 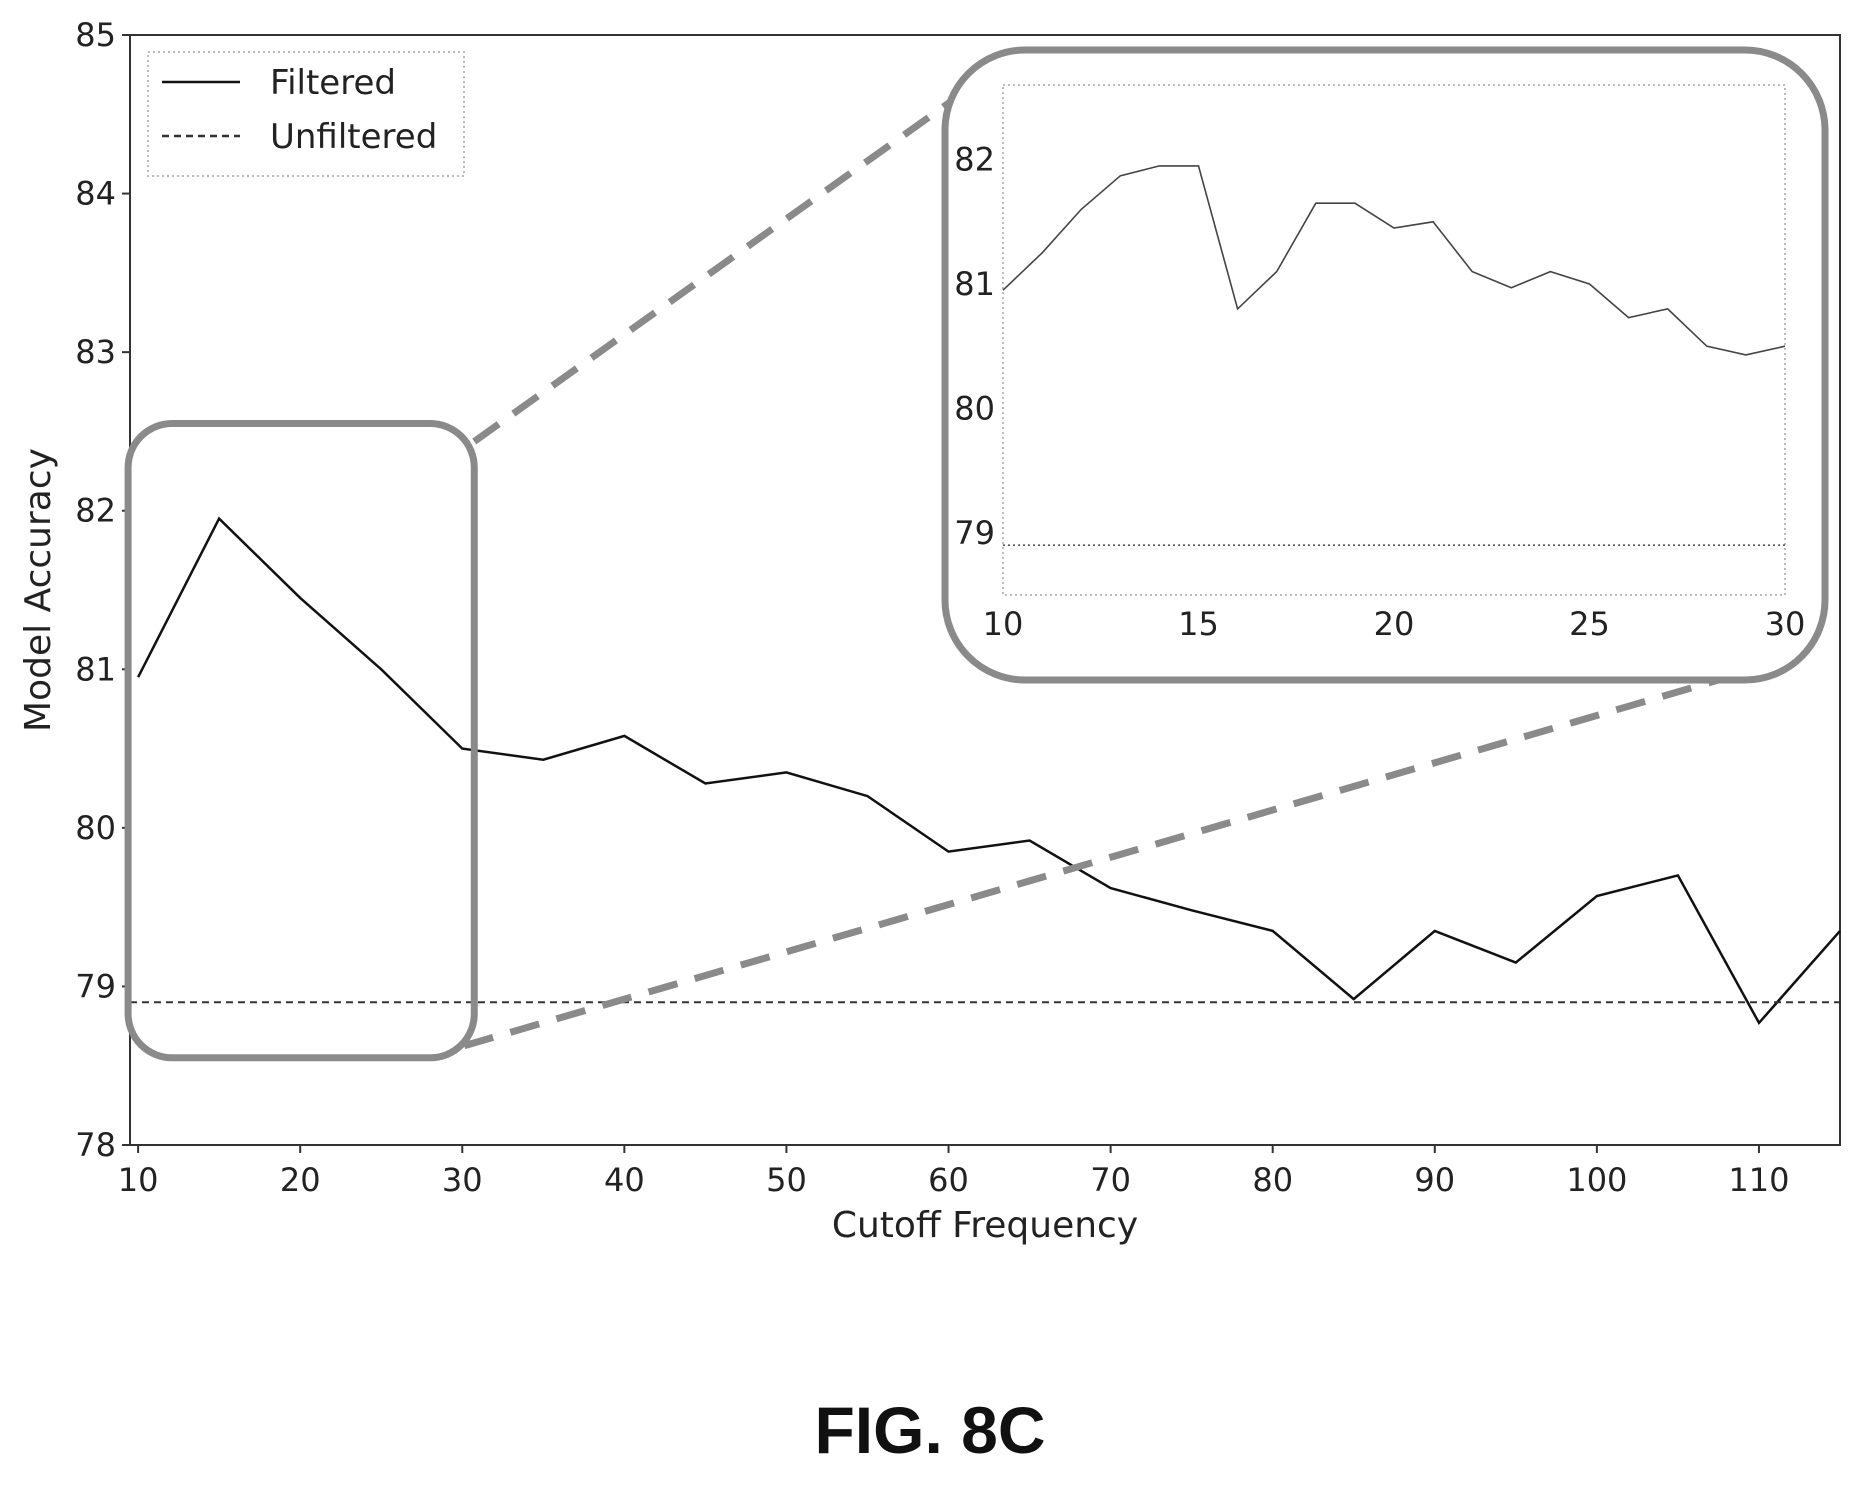 I want to click on main-y-tick-label: 78, so click(x=95, y=1145).